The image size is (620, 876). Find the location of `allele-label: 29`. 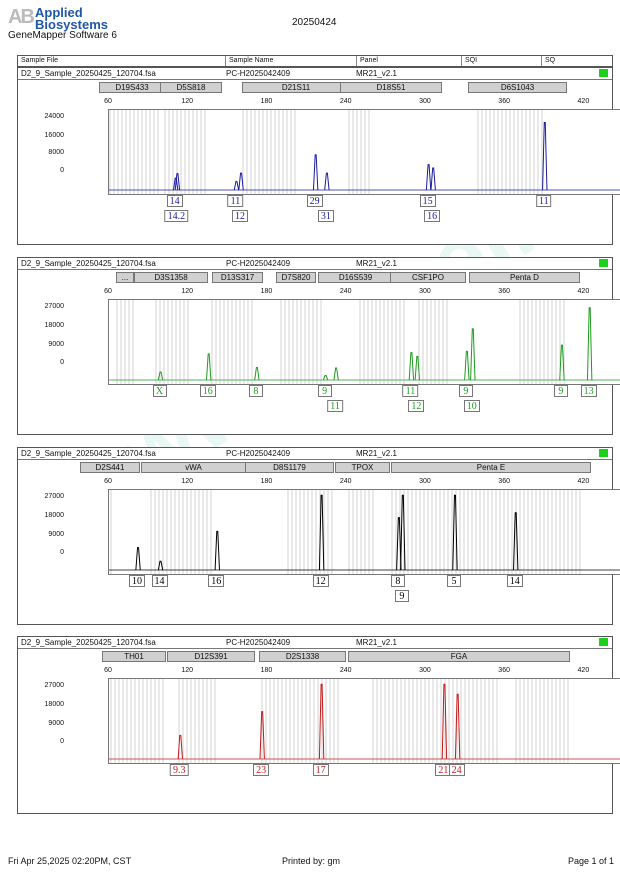

allele-label: 29 is located at coordinates (314, 201).